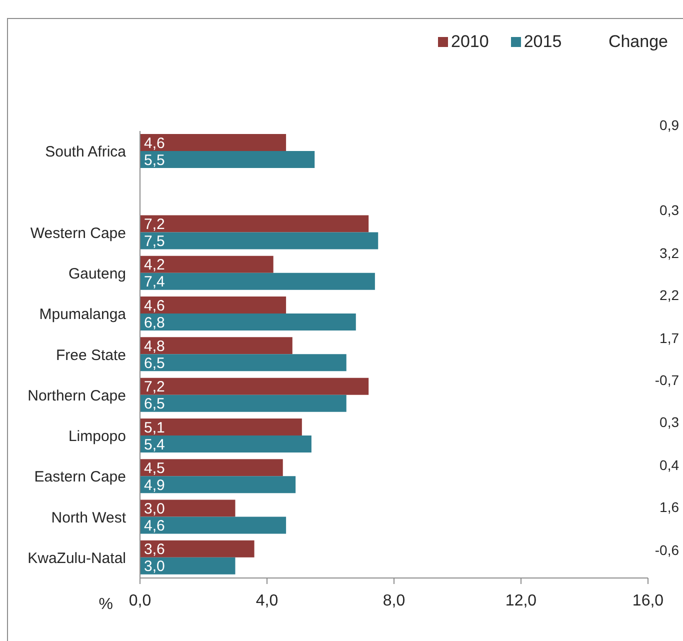 The image size is (683, 641). What do you see at coordinates (648, 601) in the screenshot?
I see `x-tick-label: 16,0` at bounding box center [648, 601].